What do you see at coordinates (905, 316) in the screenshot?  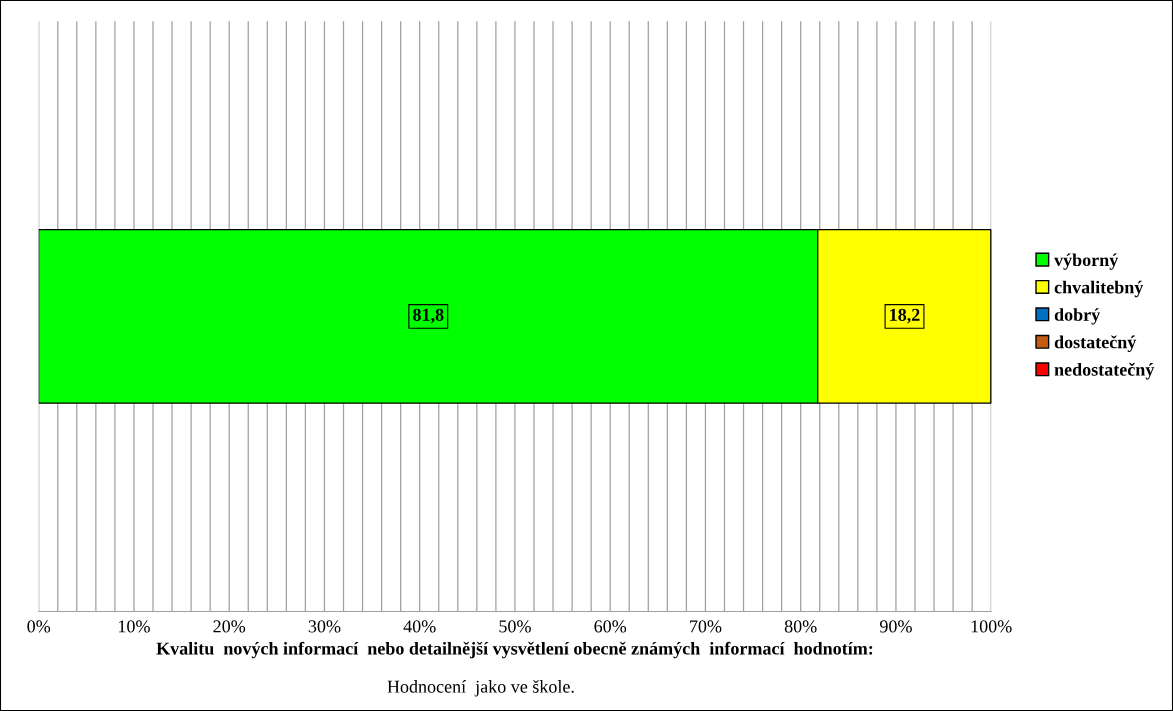 I see `data-label: 18,2` at bounding box center [905, 316].